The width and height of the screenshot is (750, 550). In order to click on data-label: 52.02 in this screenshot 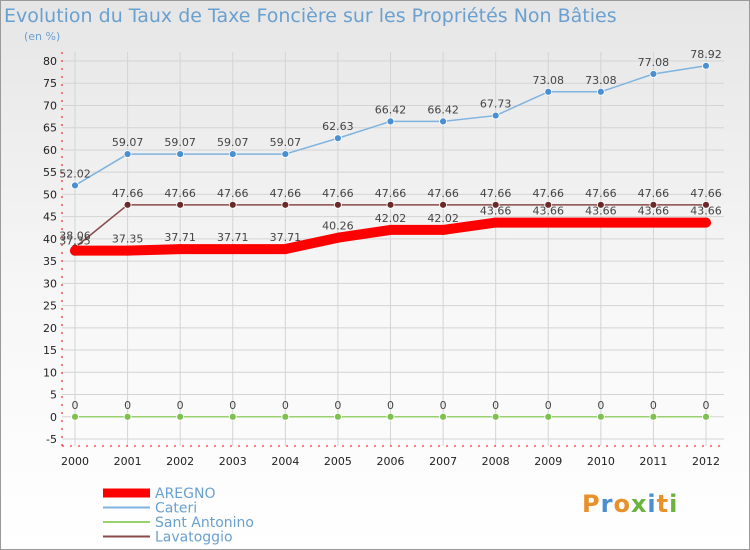, I will do `click(75, 173)`.